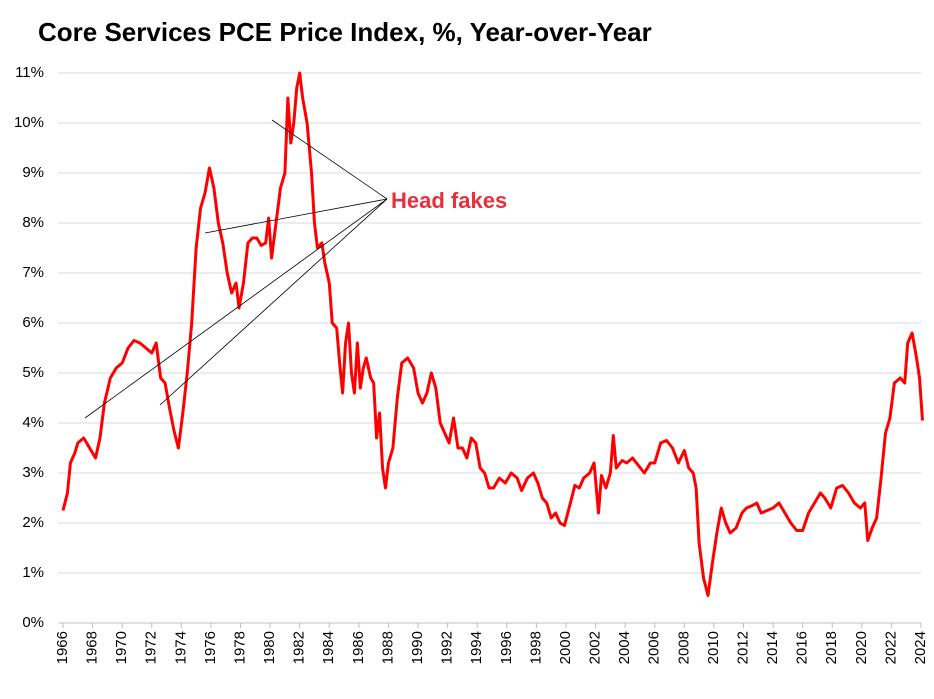 This screenshot has width=934, height=699. Describe the element at coordinates (299, 647) in the screenshot. I see `x-tick-label: 1982` at that location.